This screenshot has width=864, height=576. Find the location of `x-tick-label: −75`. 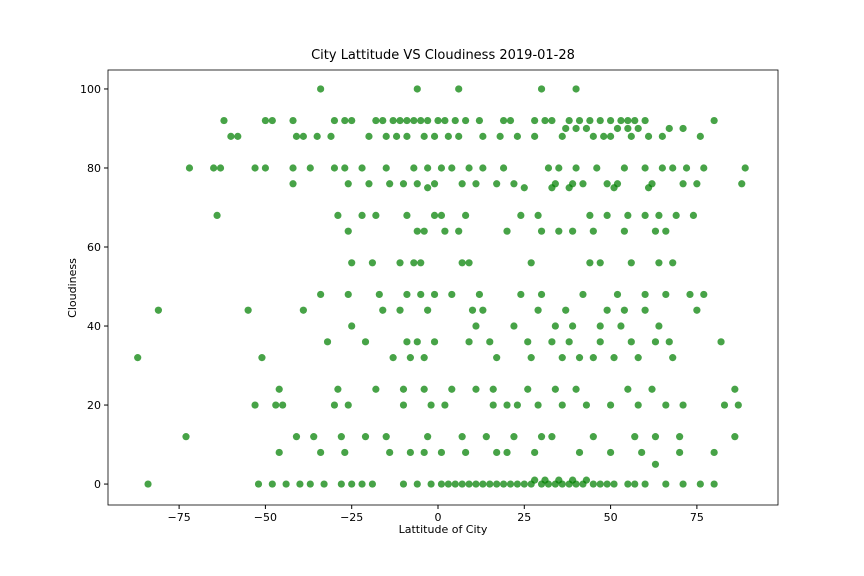

x-tick-label: −75 is located at coordinates (178, 517).